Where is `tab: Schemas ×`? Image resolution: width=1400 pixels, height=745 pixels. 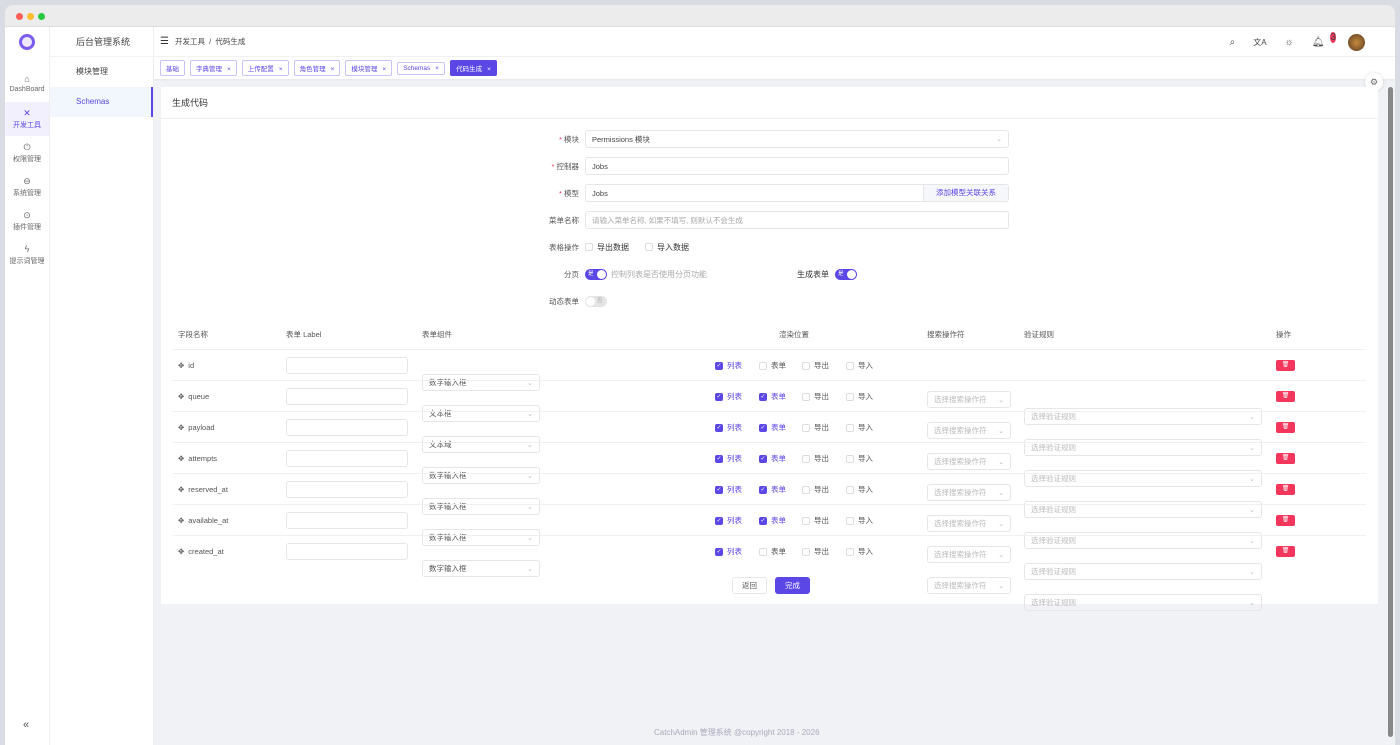
tab: Schemas × is located at coordinates (421, 68).